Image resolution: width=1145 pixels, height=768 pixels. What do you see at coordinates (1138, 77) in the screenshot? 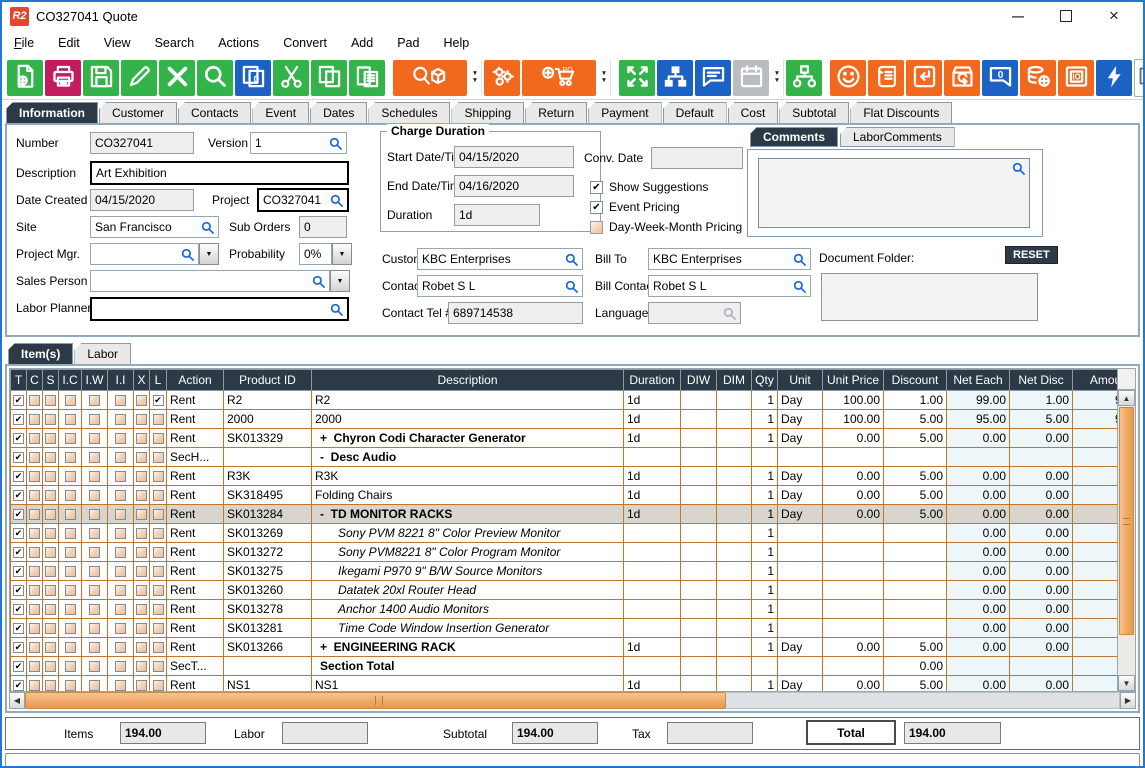
I see `exit-button` at bounding box center [1138, 77].